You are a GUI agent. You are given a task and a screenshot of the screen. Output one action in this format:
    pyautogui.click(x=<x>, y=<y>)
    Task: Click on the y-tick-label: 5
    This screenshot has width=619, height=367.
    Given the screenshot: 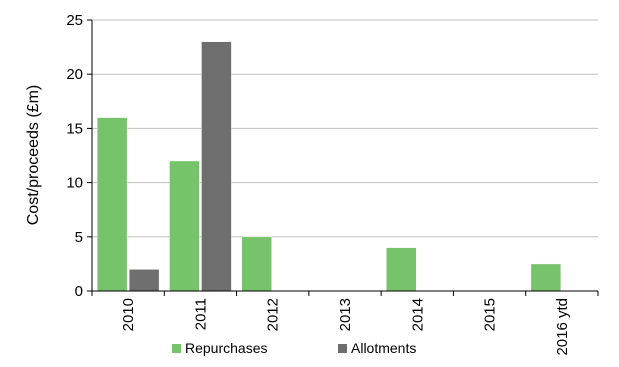 What is the action you would take?
    pyautogui.click(x=79, y=237)
    